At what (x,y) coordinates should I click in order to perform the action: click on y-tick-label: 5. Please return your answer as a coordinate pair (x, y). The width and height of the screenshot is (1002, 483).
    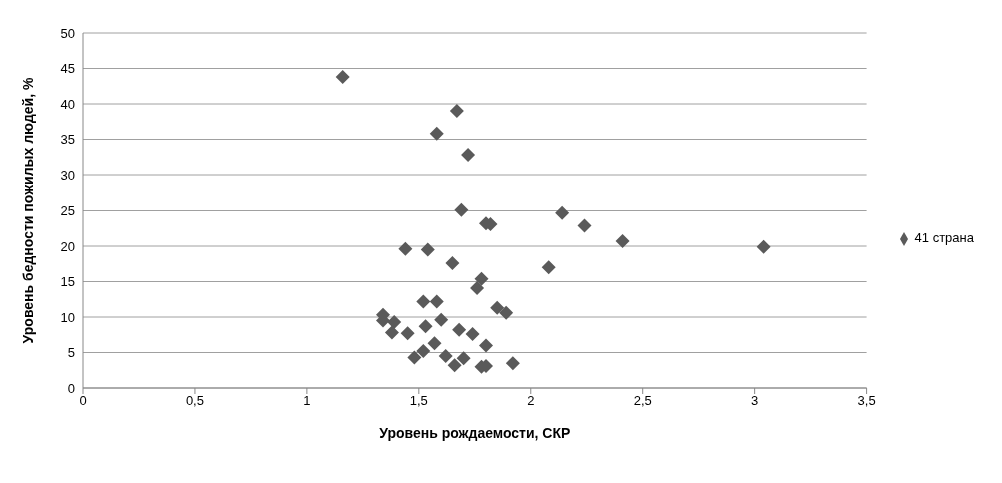
    Looking at the image, I should click on (71, 353).